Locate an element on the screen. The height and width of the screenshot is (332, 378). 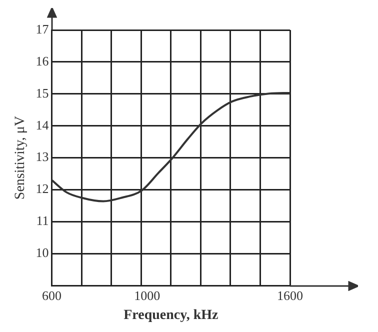
x-tick-label: 600 is located at coordinates (52, 295).